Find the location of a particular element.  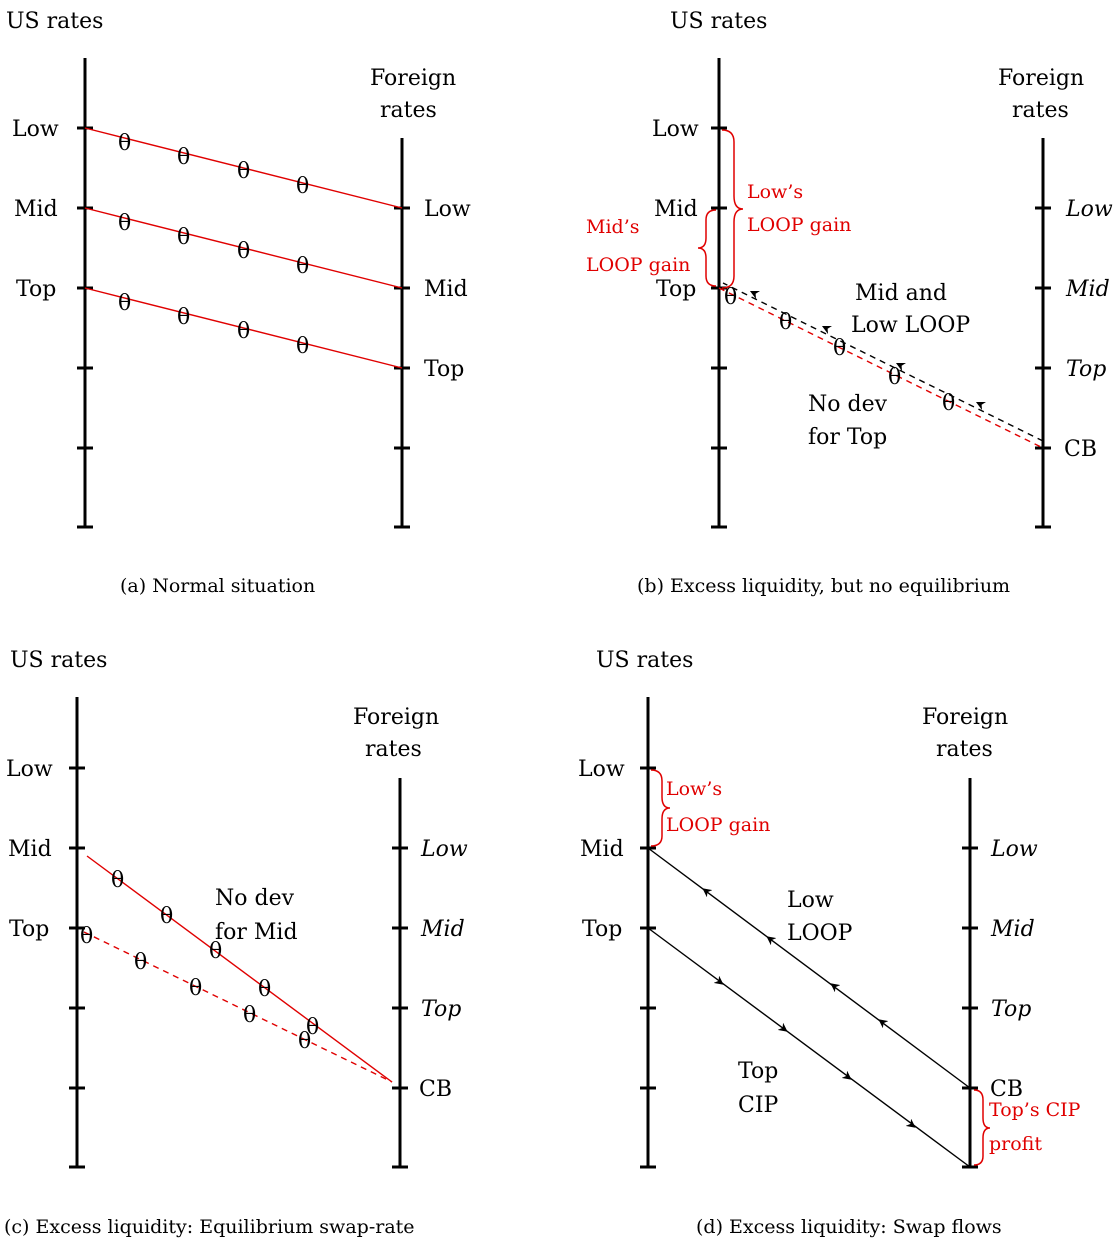

swap-line-dashed-red is located at coordinates (881, 368).